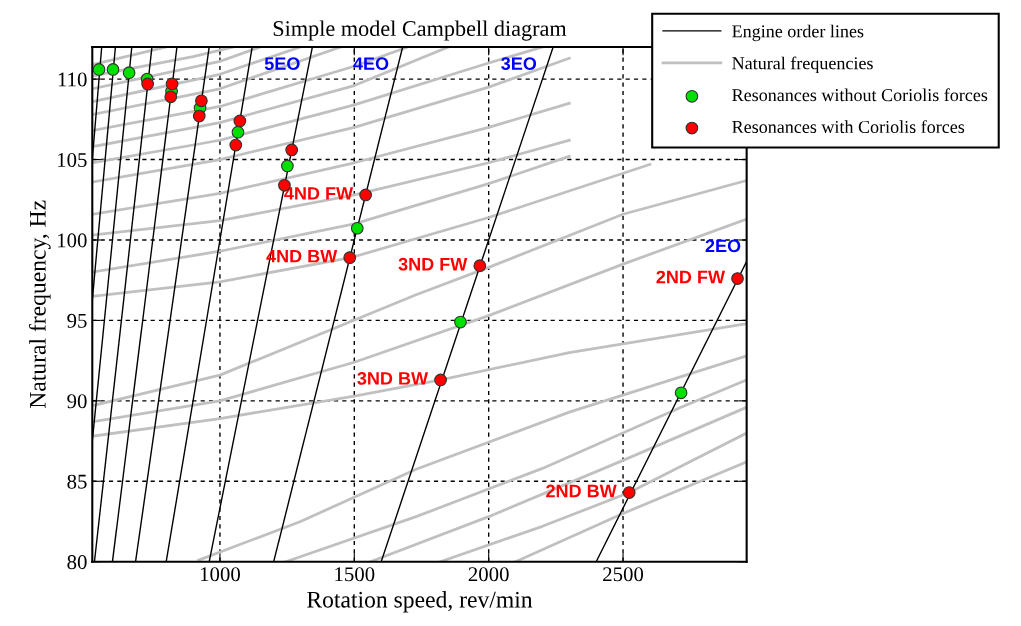 Image resolution: width=1021 pixels, height=626 pixels. What do you see at coordinates (802, 65) in the screenshot?
I see `legend-label: Natural frequencies` at bounding box center [802, 65].